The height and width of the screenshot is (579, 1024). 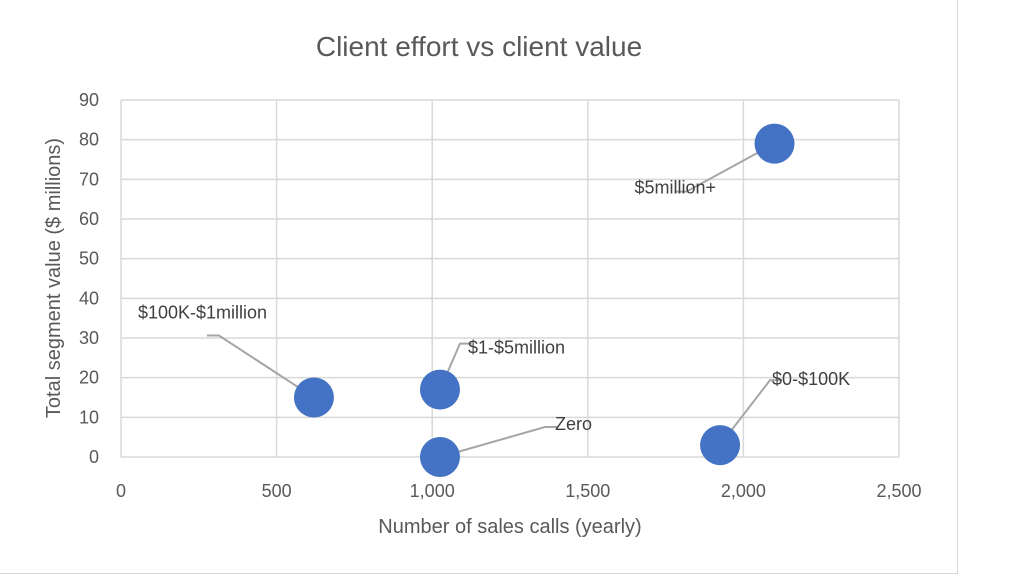 What do you see at coordinates (573, 424) in the screenshot?
I see `data-label: Zero` at bounding box center [573, 424].